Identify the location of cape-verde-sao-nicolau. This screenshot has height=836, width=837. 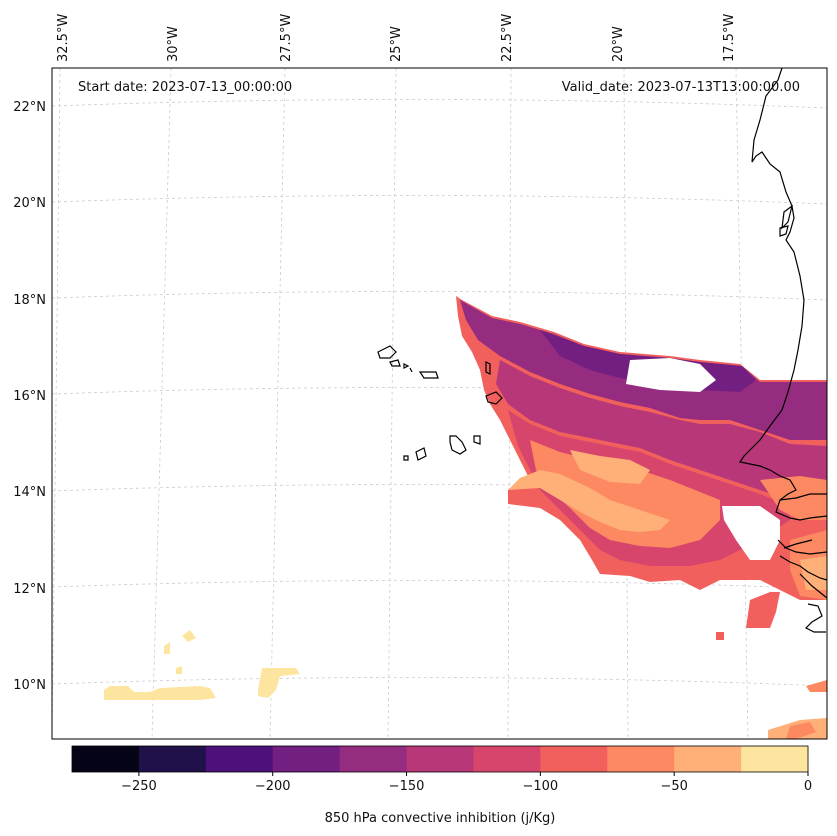
(428, 375).